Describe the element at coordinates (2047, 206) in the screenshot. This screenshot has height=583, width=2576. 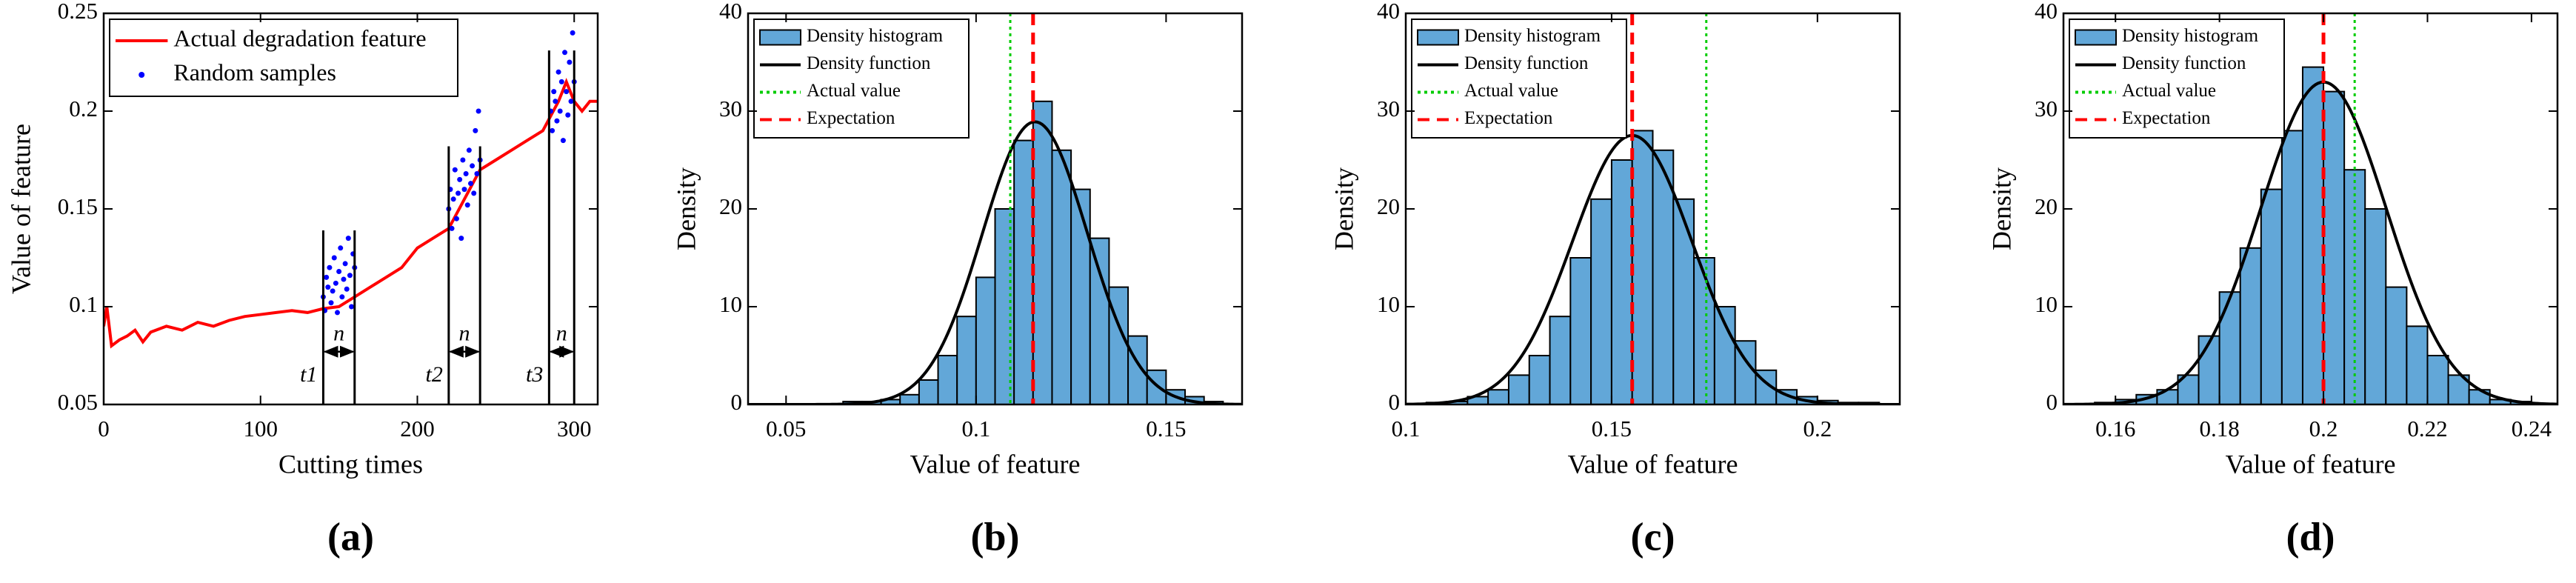
I see `y-tick-label: 20` at that location.